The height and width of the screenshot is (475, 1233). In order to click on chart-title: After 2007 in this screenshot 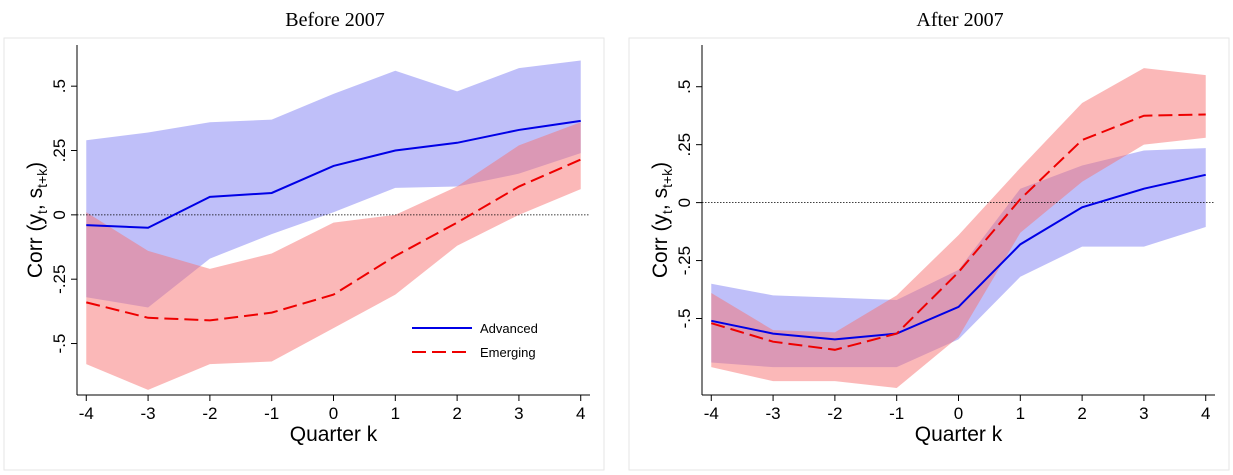, I will do `click(959, 20)`.